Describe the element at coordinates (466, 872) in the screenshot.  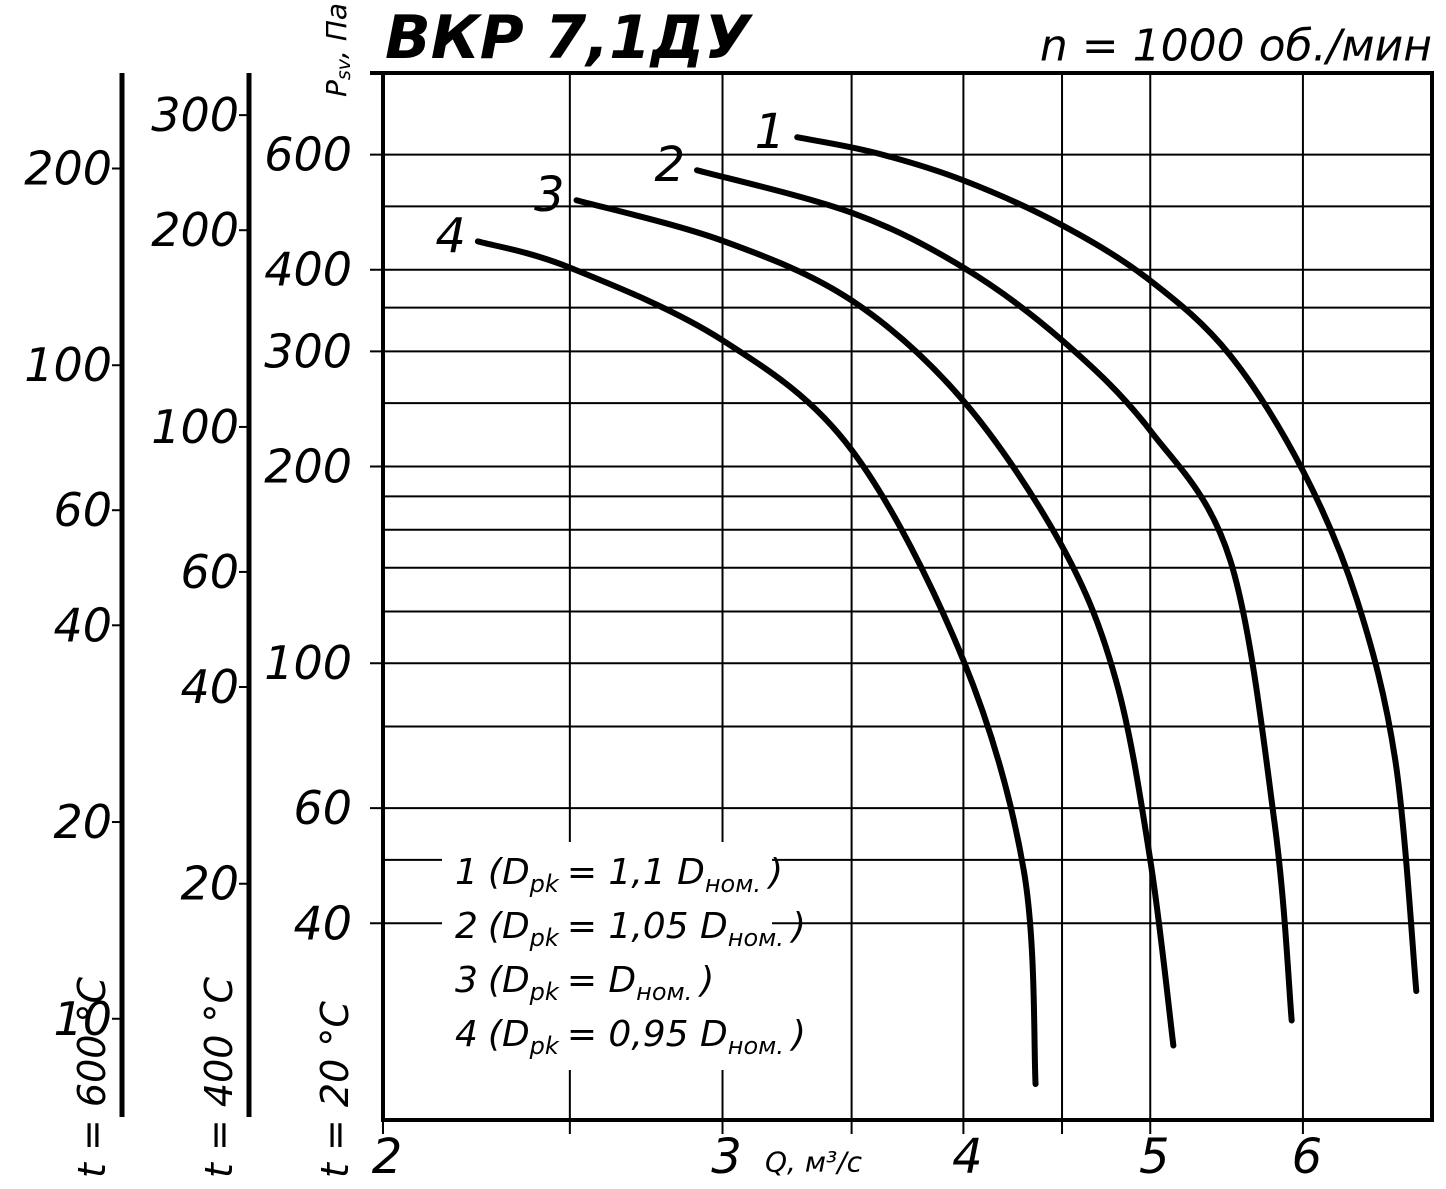
I see `legend-name: 1` at that location.